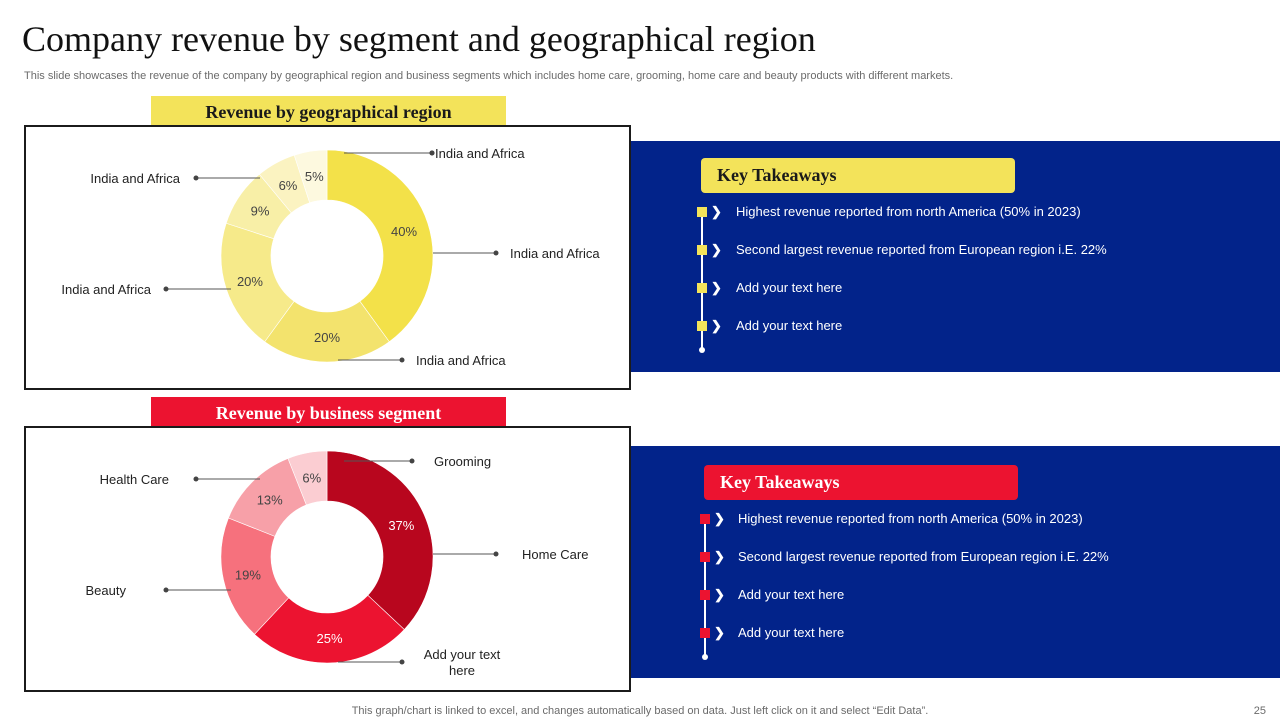 This screenshot has height=720, width=1280. What do you see at coordinates (314, 176) in the screenshot?
I see `slice-value-label: 5%` at bounding box center [314, 176].